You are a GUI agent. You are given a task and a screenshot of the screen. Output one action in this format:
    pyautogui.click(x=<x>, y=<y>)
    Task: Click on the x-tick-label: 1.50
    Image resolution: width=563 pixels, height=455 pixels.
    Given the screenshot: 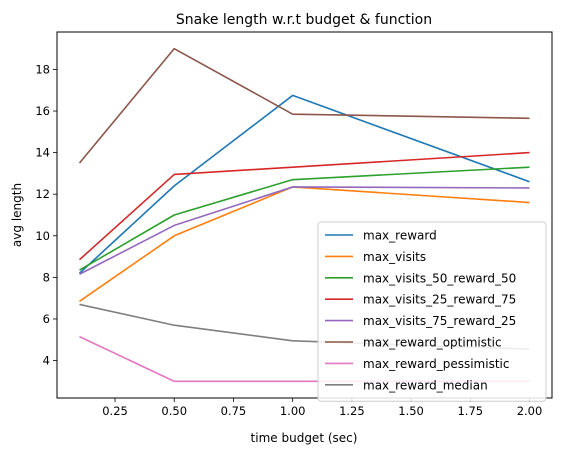 What is the action you would take?
    pyautogui.click(x=411, y=411)
    